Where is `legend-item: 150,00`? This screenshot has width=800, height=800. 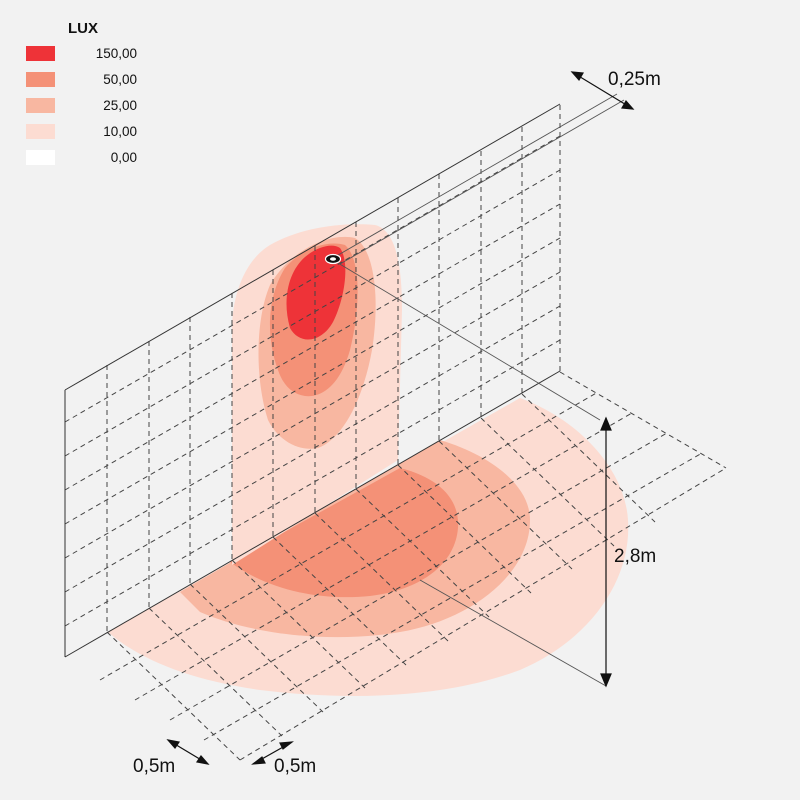 legend-item: 150,00 is located at coordinates (86, 53).